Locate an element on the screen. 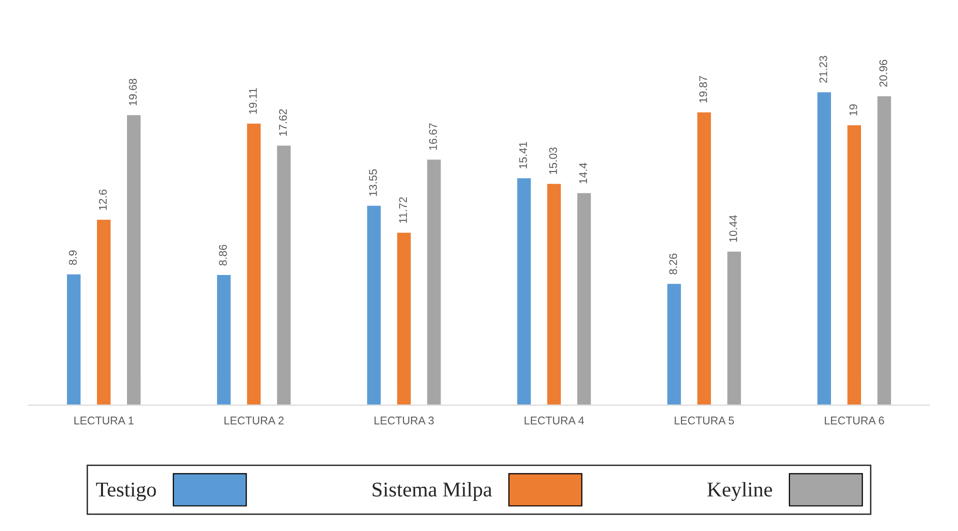 Image resolution: width=958 pixels, height=531 pixels. data-label: 14.4 is located at coordinates (583, 173).